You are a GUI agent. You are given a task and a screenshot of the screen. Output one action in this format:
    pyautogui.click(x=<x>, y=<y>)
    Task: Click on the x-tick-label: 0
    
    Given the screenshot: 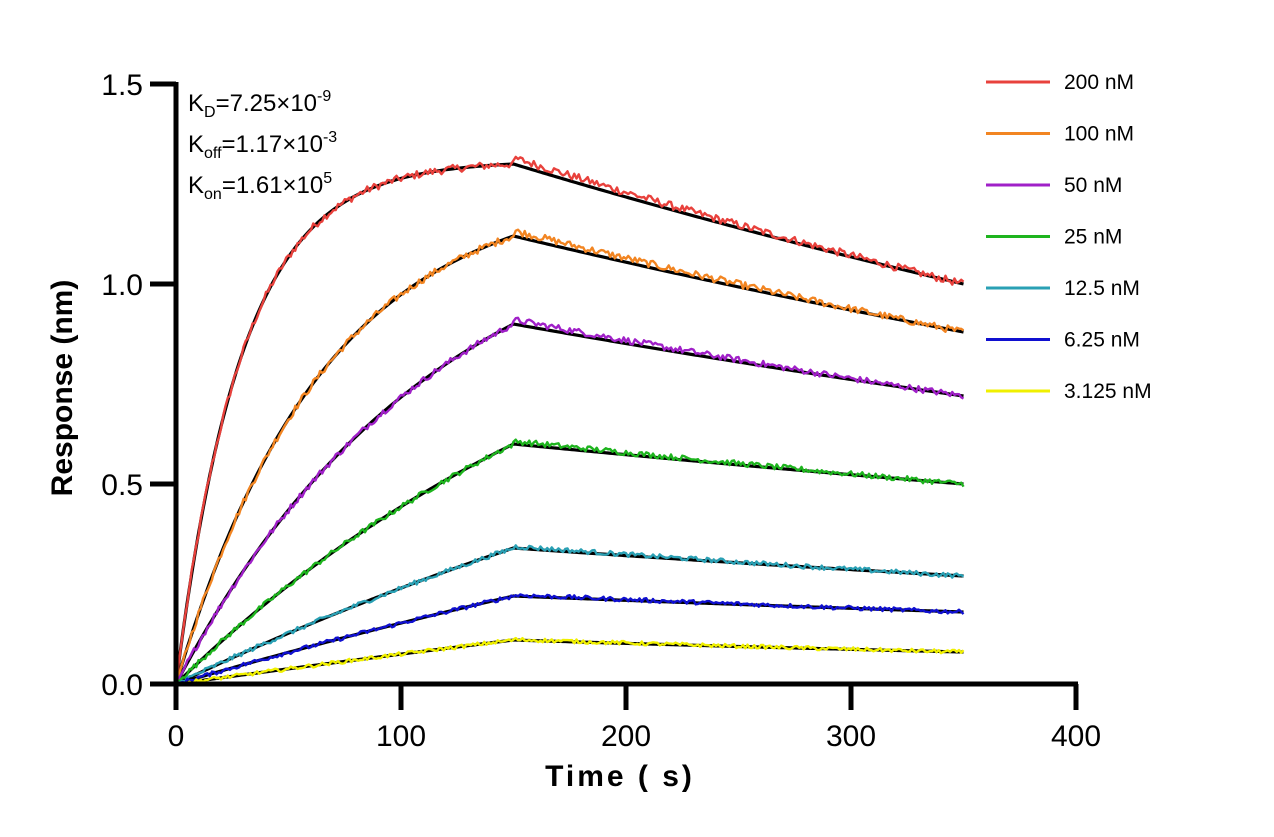 What is the action you would take?
    pyautogui.click(x=176, y=736)
    